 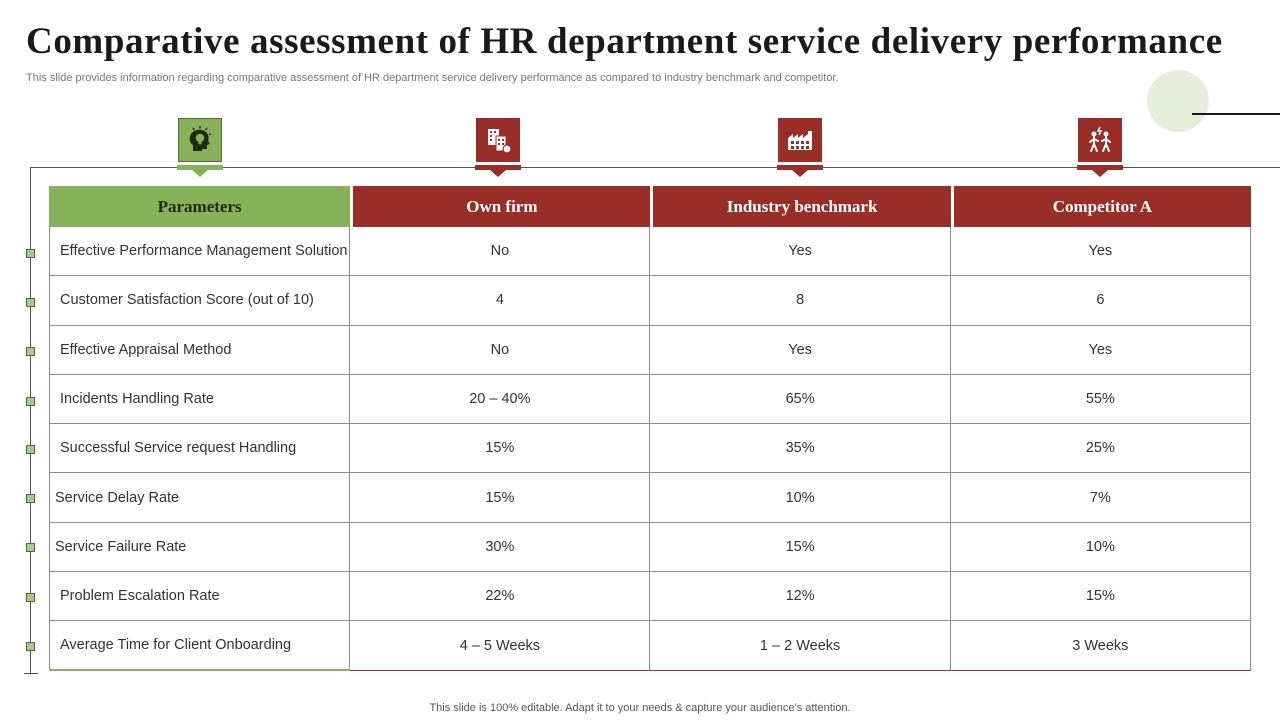 What do you see at coordinates (1100, 449) in the screenshot?
I see `competitor-cell: 25%` at bounding box center [1100, 449].